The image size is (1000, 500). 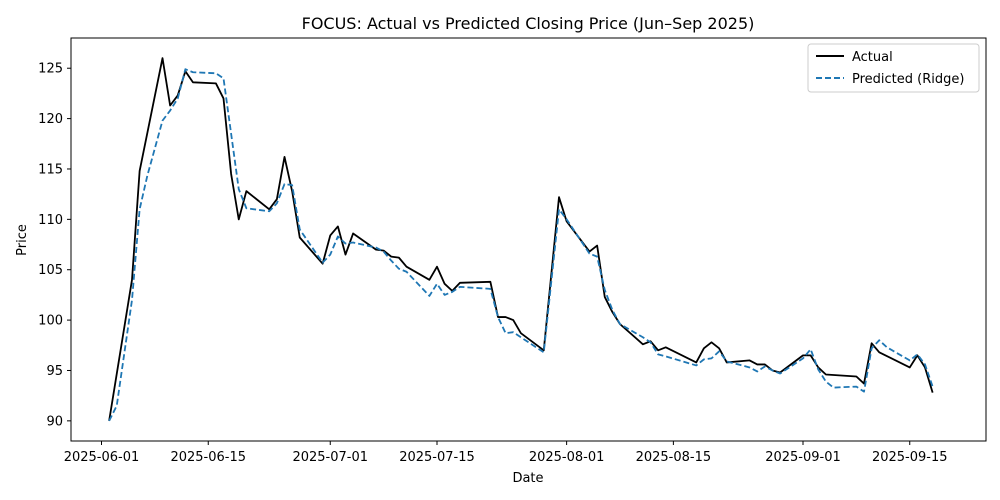 What do you see at coordinates (102, 457) in the screenshot?
I see `x-tick-label: 2025-06-01` at bounding box center [102, 457].